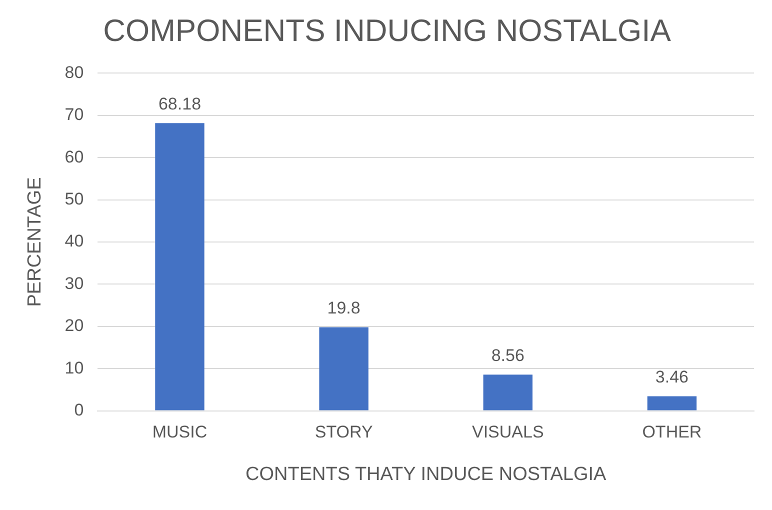  I want to click on data-label: 3.46, so click(672, 376).